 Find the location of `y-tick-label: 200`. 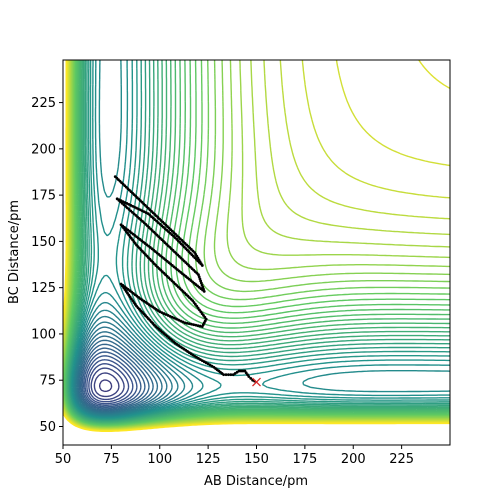

y-tick-label: 200 is located at coordinates (43, 149).